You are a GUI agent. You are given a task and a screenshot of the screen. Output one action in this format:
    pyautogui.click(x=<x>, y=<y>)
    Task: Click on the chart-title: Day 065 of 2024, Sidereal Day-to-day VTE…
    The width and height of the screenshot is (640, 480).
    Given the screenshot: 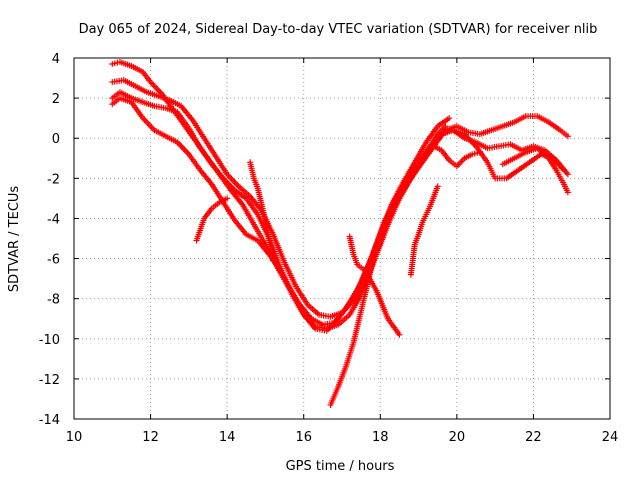 What is the action you would take?
    pyautogui.click(x=338, y=29)
    